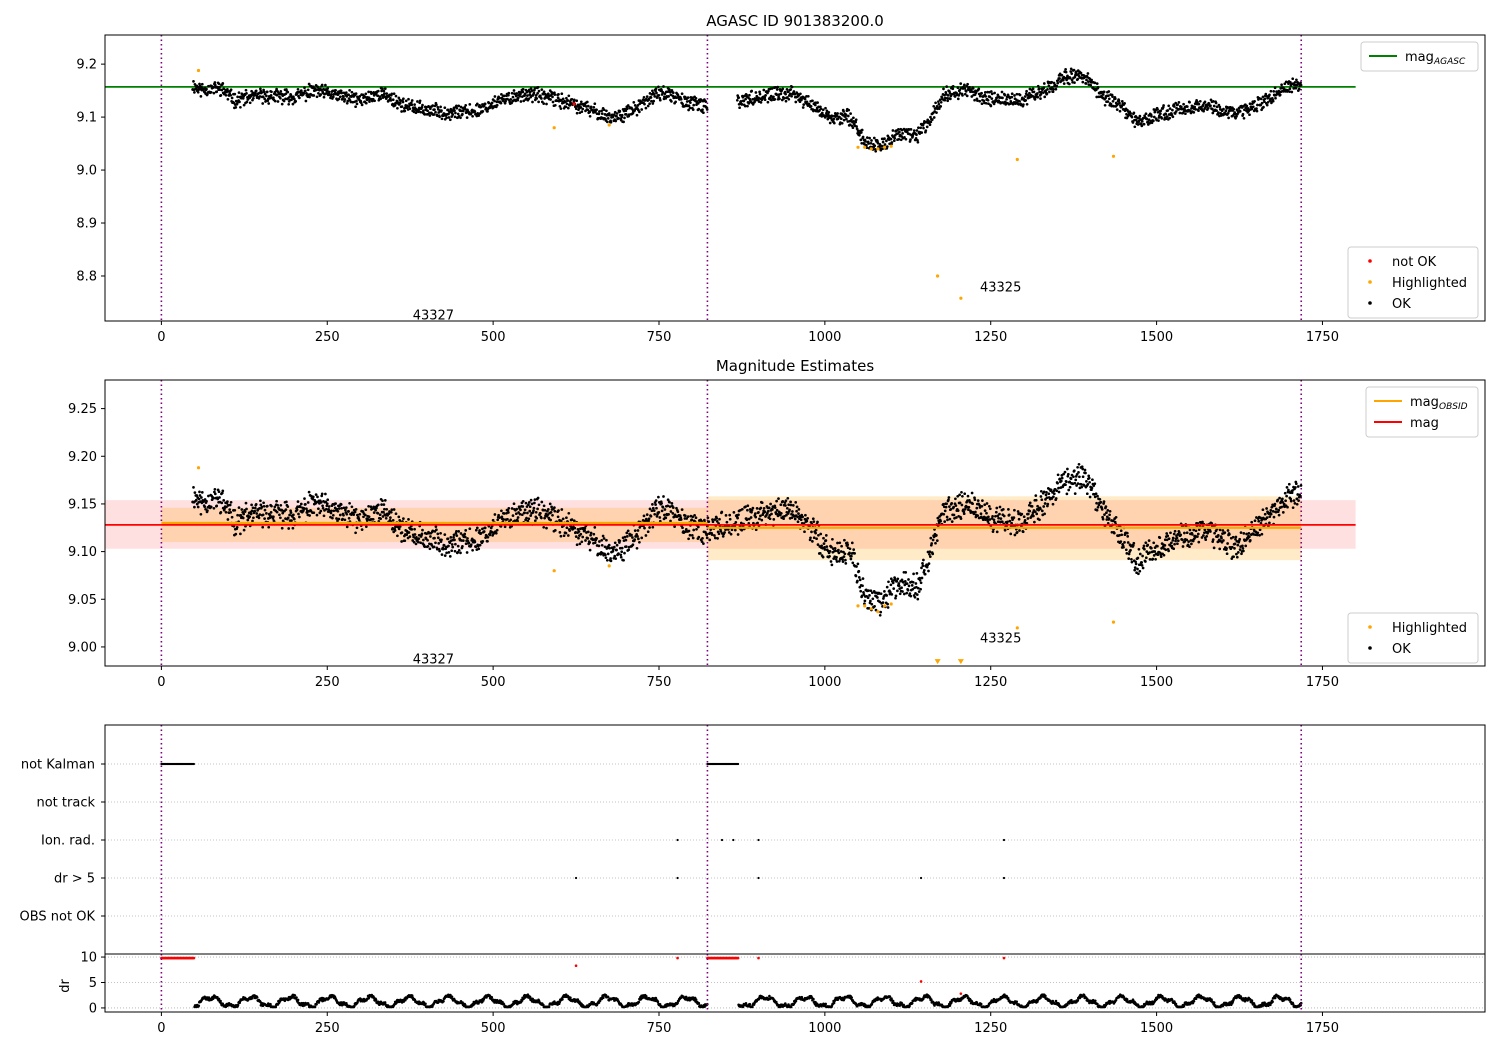  What do you see at coordinates (659, 682) in the screenshot?
I see `x-tick-label: 750` at bounding box center [659, 682].